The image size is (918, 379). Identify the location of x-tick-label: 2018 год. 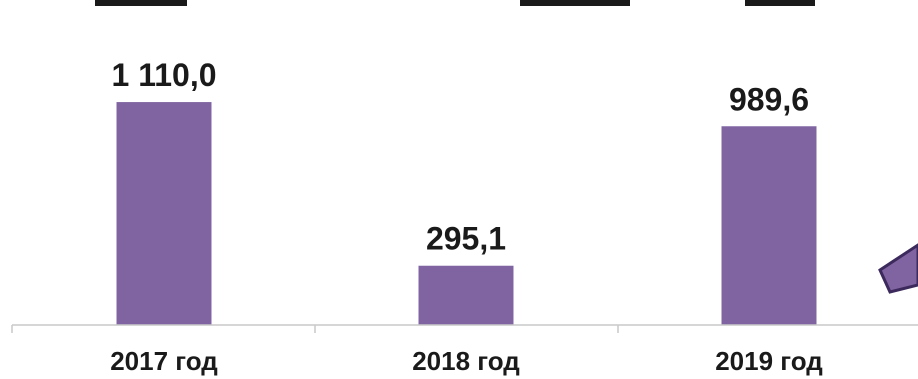
(466, 361).